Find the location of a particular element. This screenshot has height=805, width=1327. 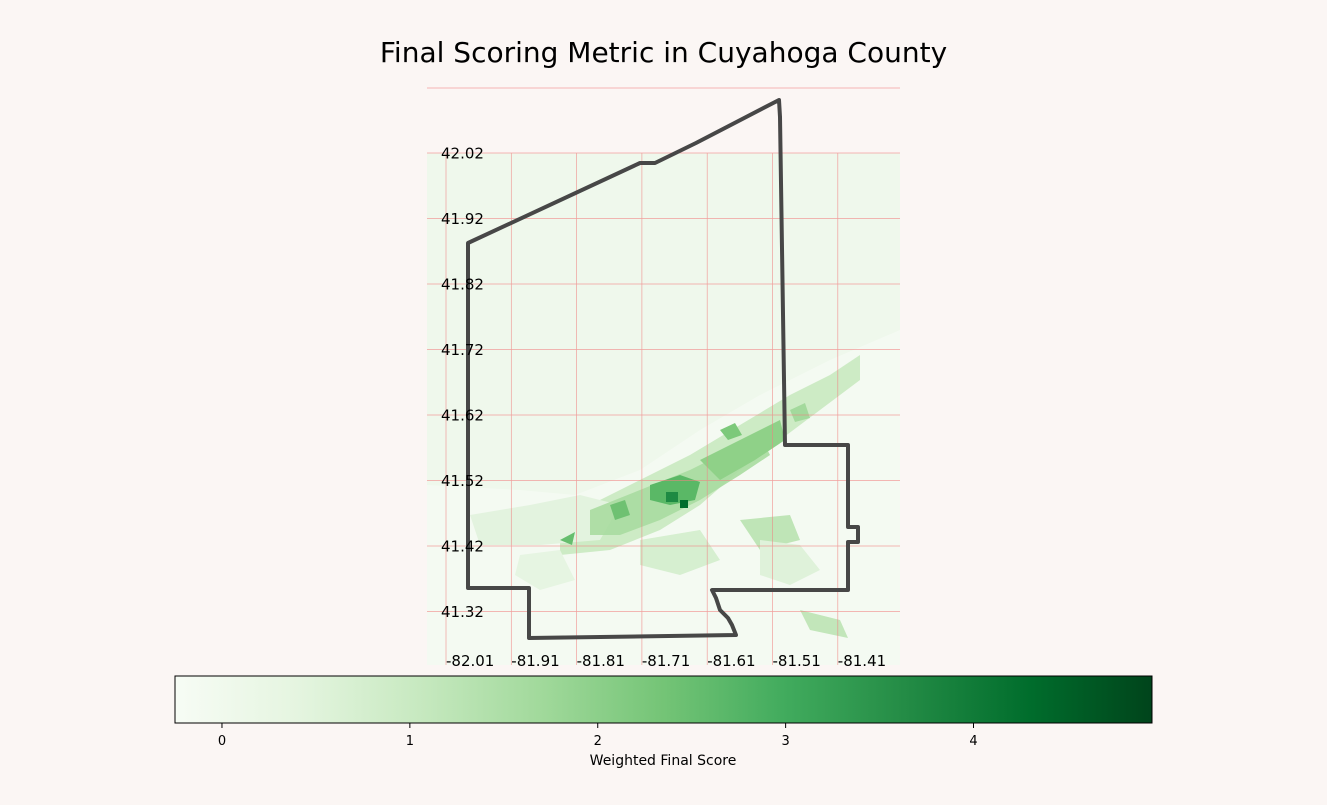

lon-tick-label: -81.41 is located at coordinates (862, 661).